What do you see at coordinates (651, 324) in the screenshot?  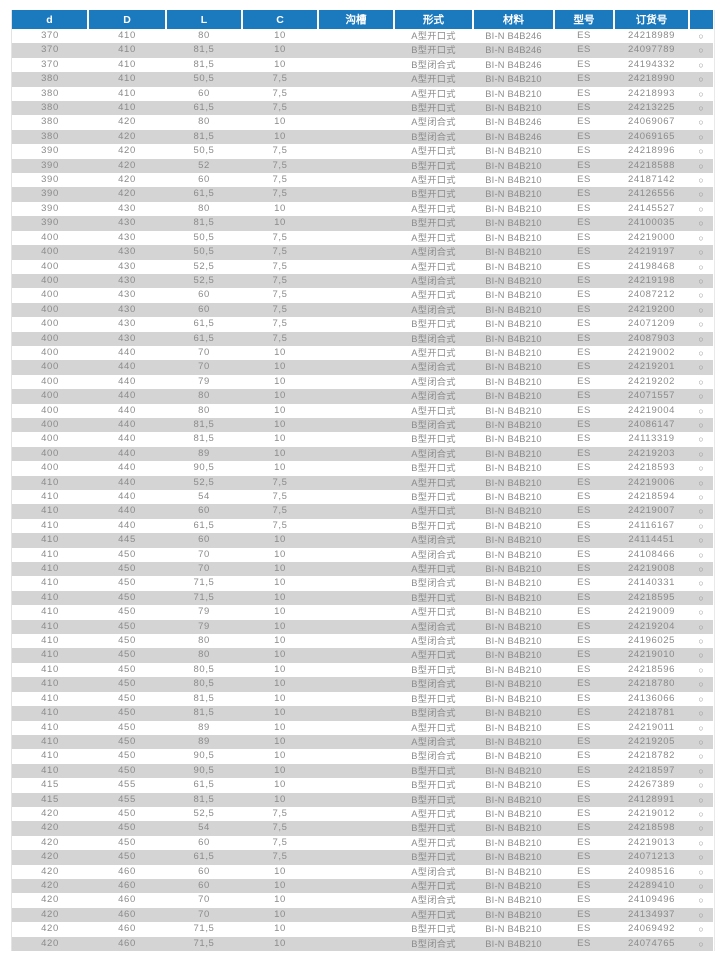 I see `cell-order-number: 24071209` at bounding box center [651, 324].